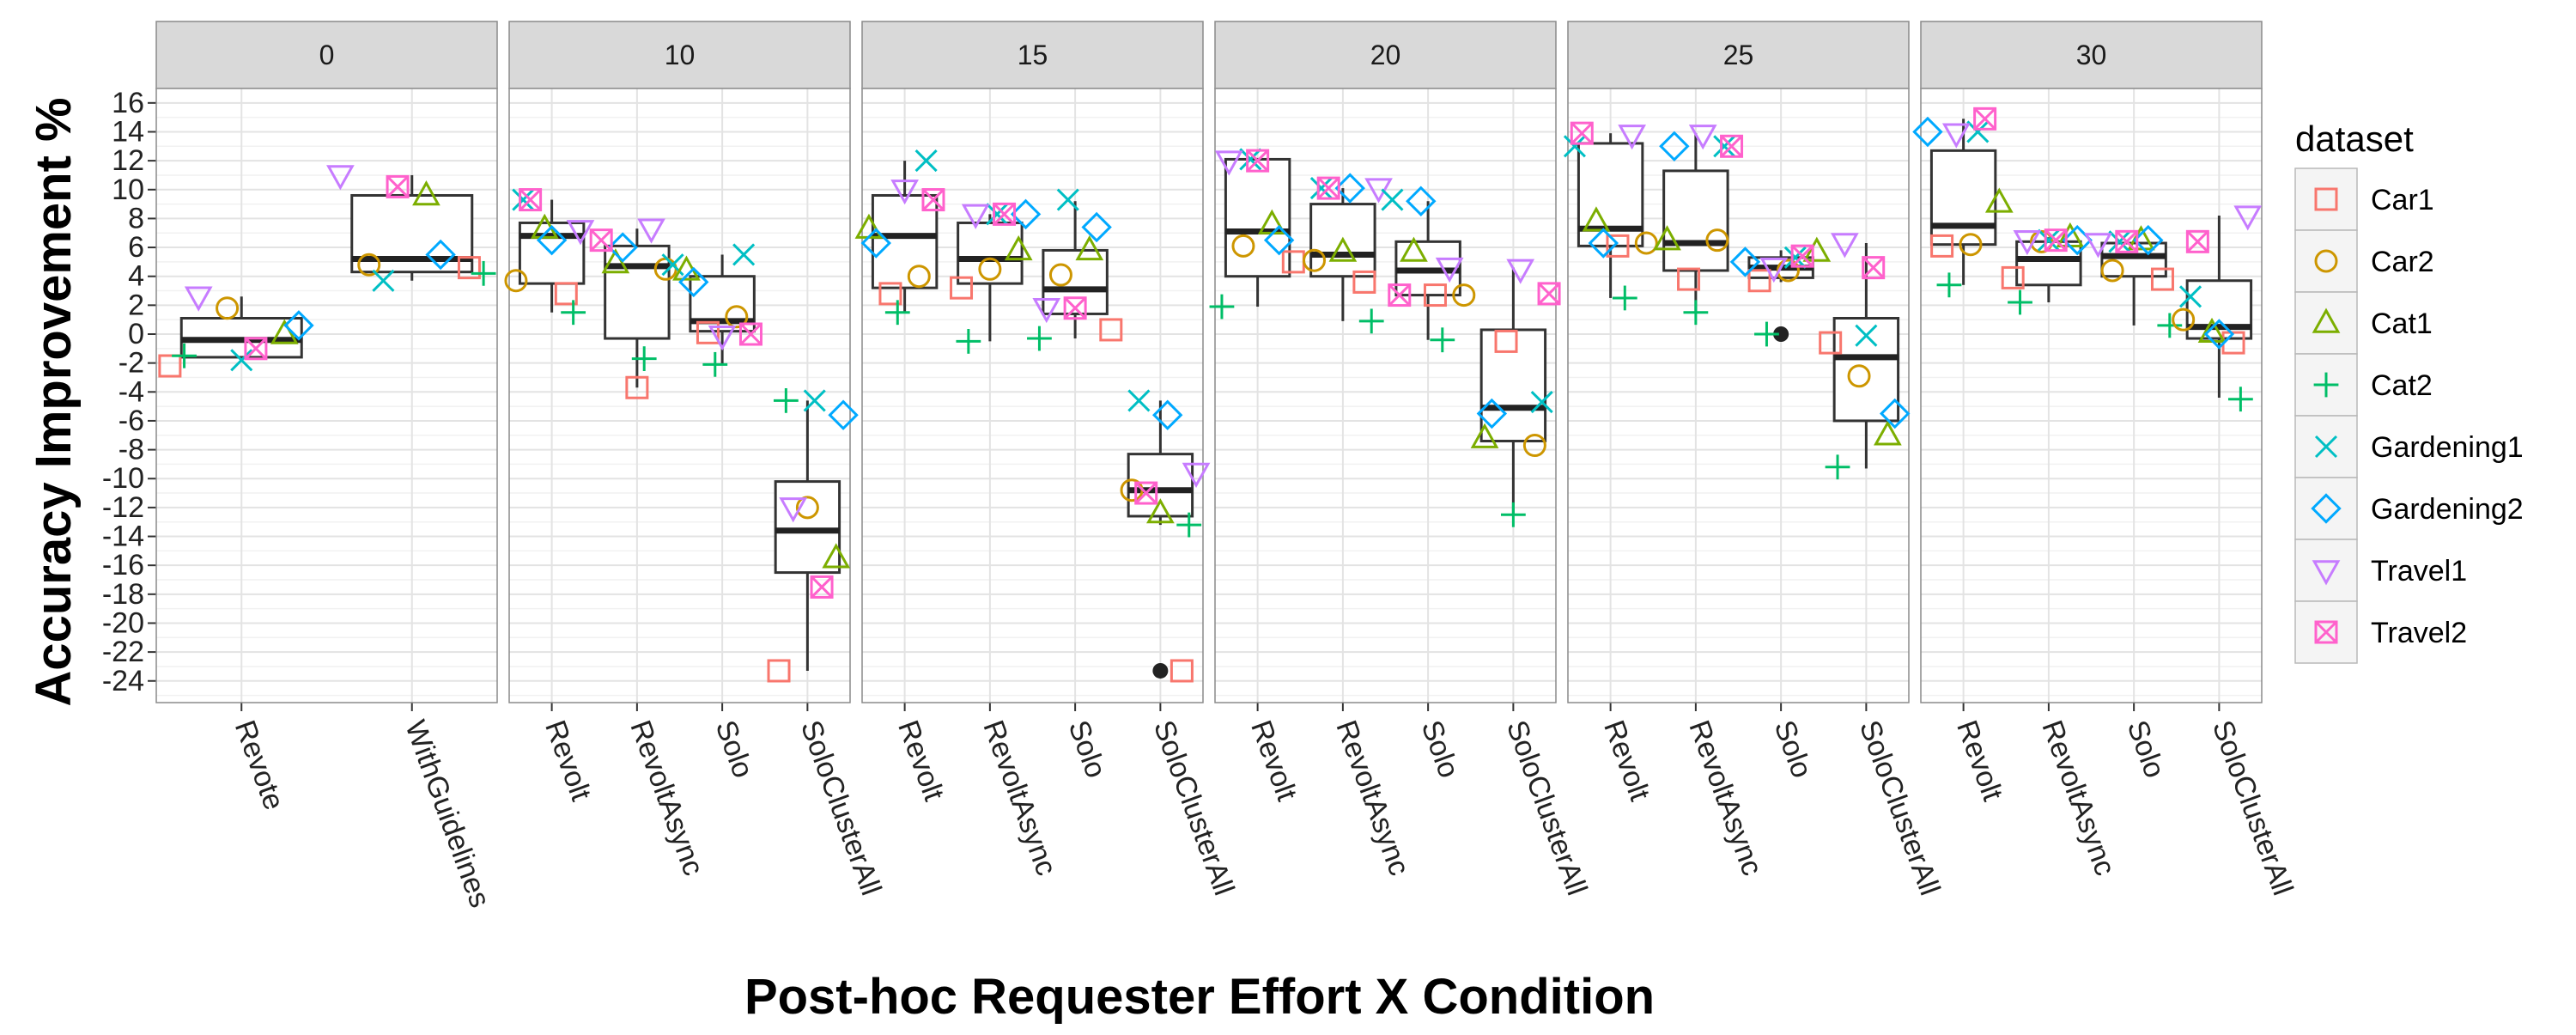  Describe the element at coordinates (1257, 232) in the screenshot. I see `box-20-revolt` at that location.